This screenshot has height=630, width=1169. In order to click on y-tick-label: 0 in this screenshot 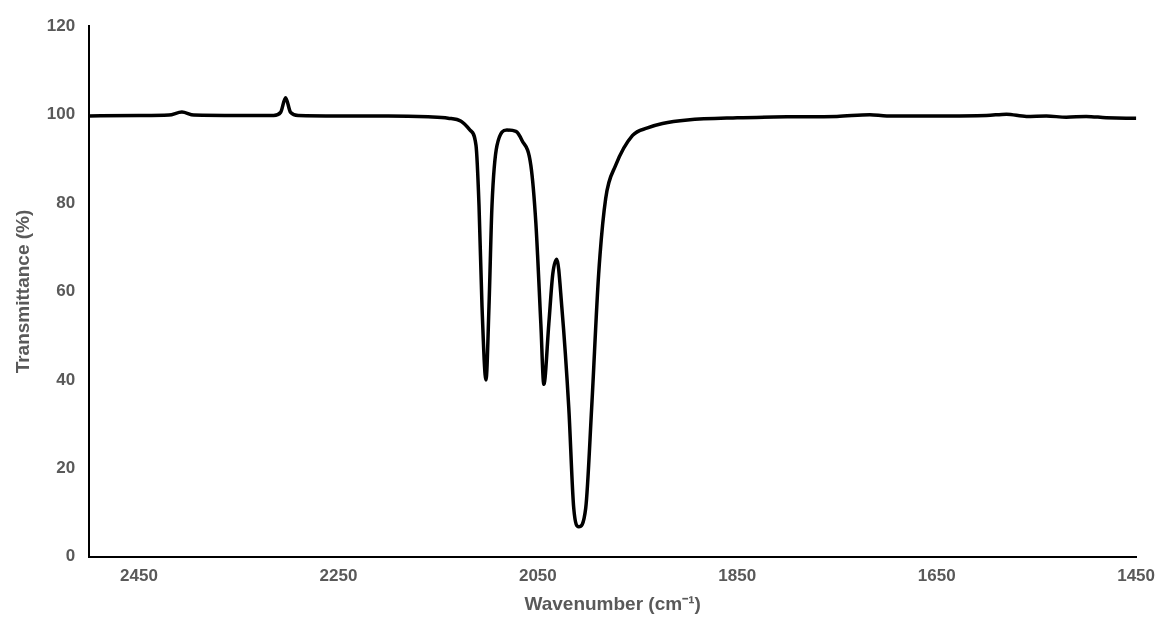, I will do `click(70, 556)`.